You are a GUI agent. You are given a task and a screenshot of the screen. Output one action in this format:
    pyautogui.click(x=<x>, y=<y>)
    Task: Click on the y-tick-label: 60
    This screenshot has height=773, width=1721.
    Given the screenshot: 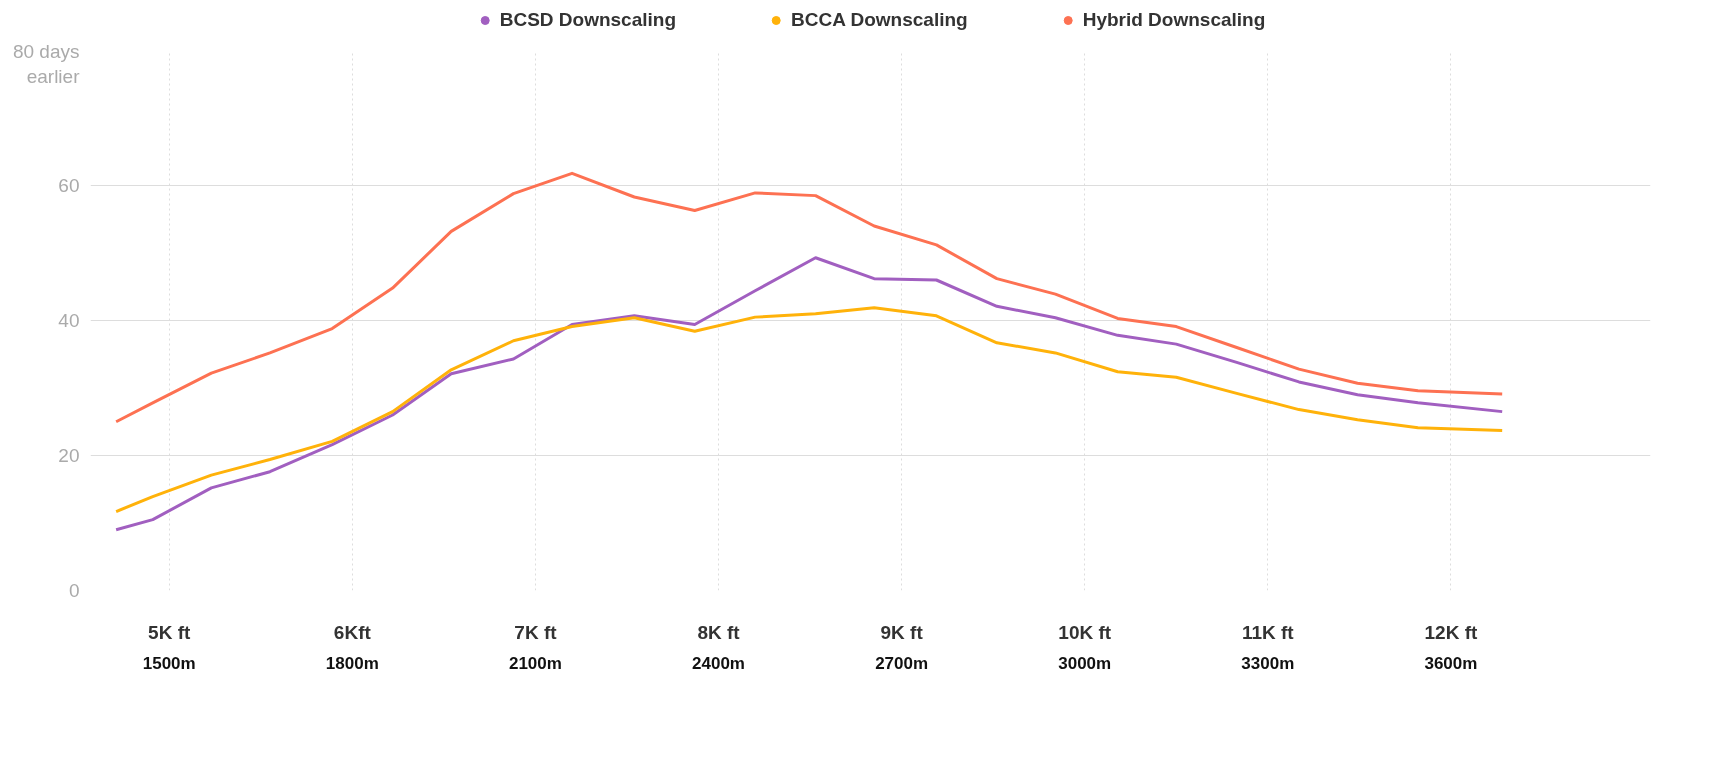 What is the action you would take?
    pyautogui.click(x=69, y=185)
    